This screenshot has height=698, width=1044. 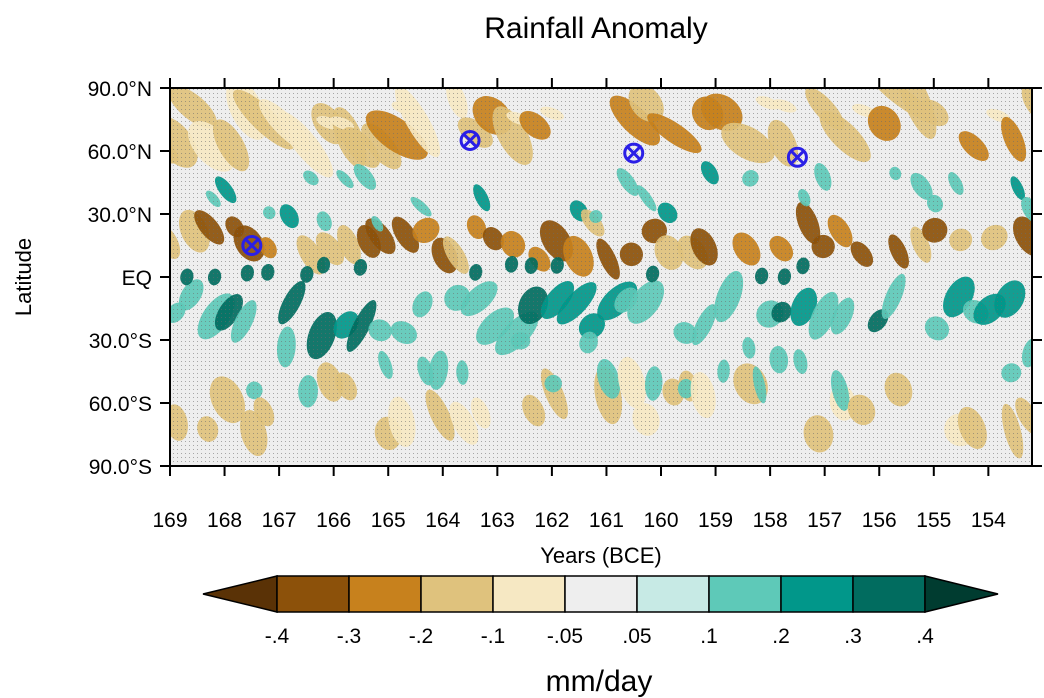 What do you see at coordinates (120, 467) in the screenshot?
I see `y-tick-label: 90.0°S` at bounding box center [120, 467].